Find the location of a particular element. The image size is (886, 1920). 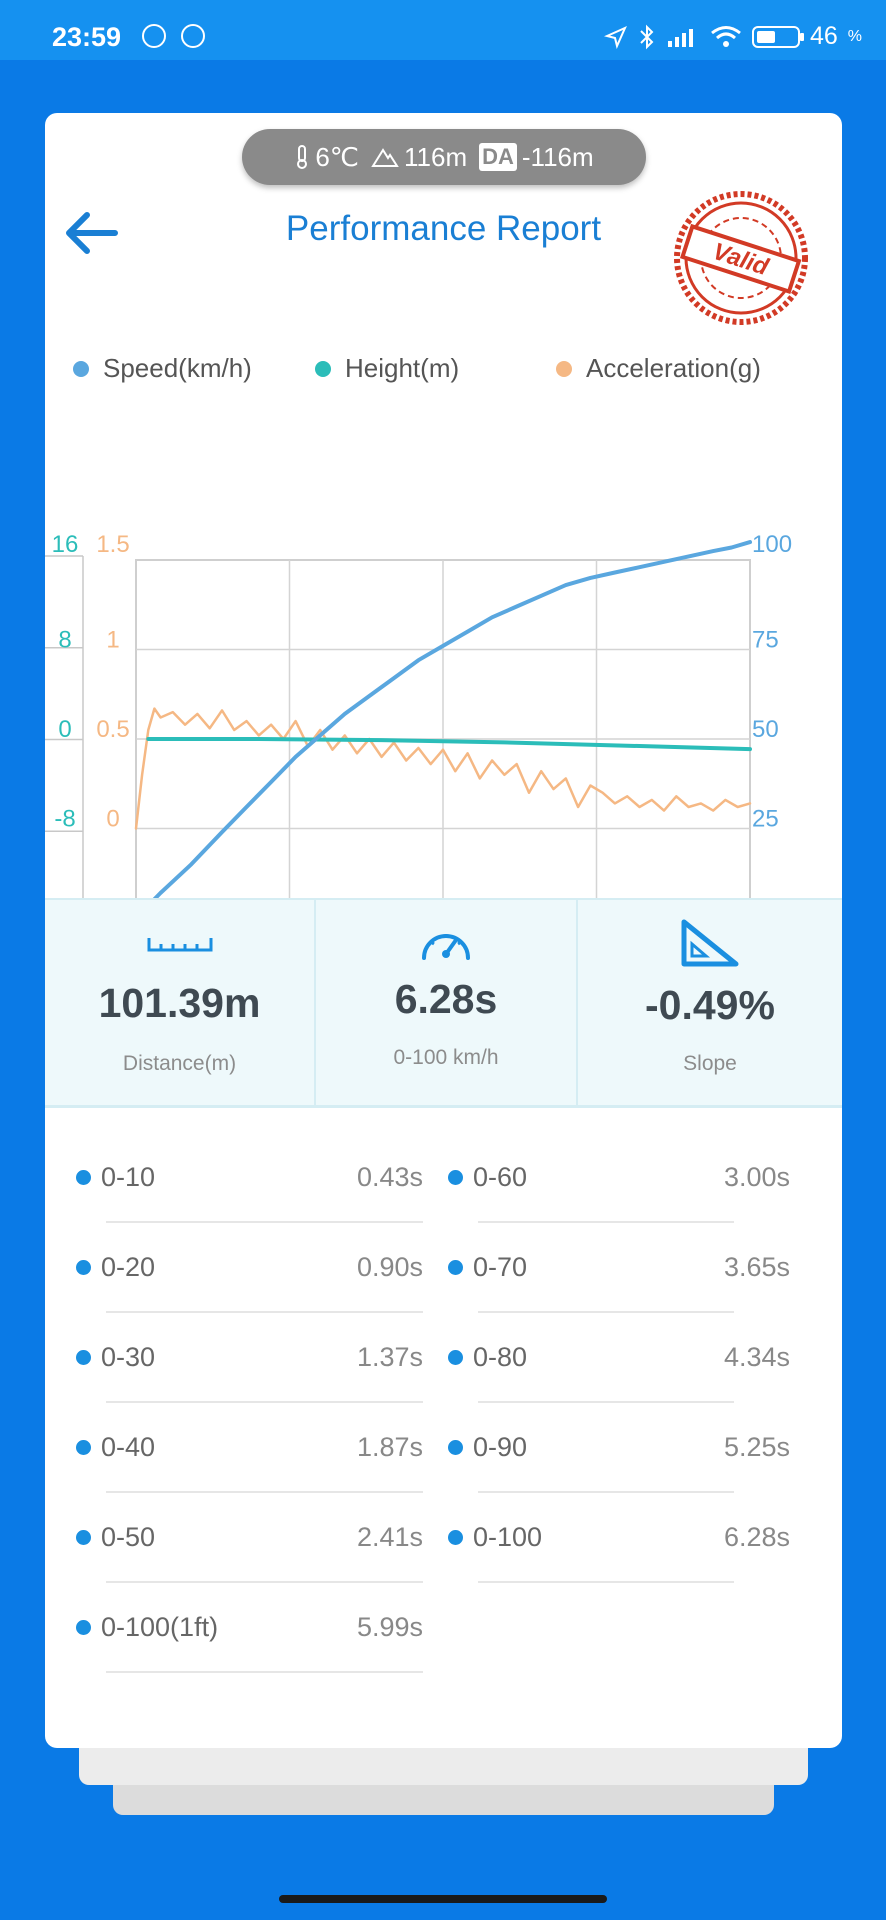

y-tick-speed: 75 is located at coordinates (765, 640).